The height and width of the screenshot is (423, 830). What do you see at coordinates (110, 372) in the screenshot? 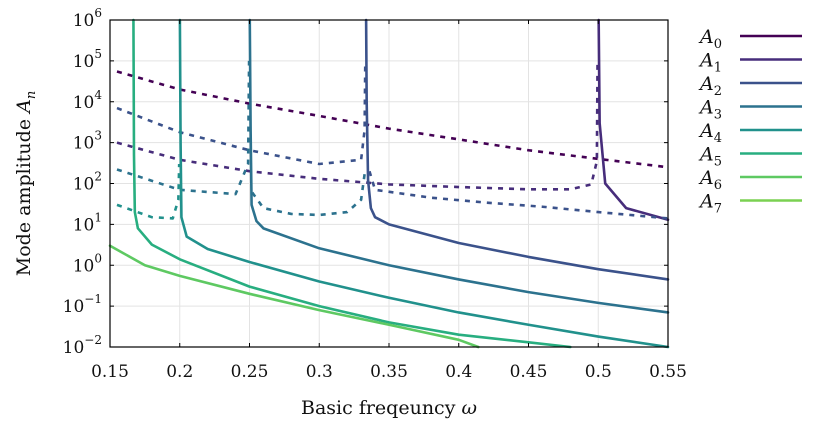
I see `x-tick-label: 0.15` at bounding box center [110, 372].